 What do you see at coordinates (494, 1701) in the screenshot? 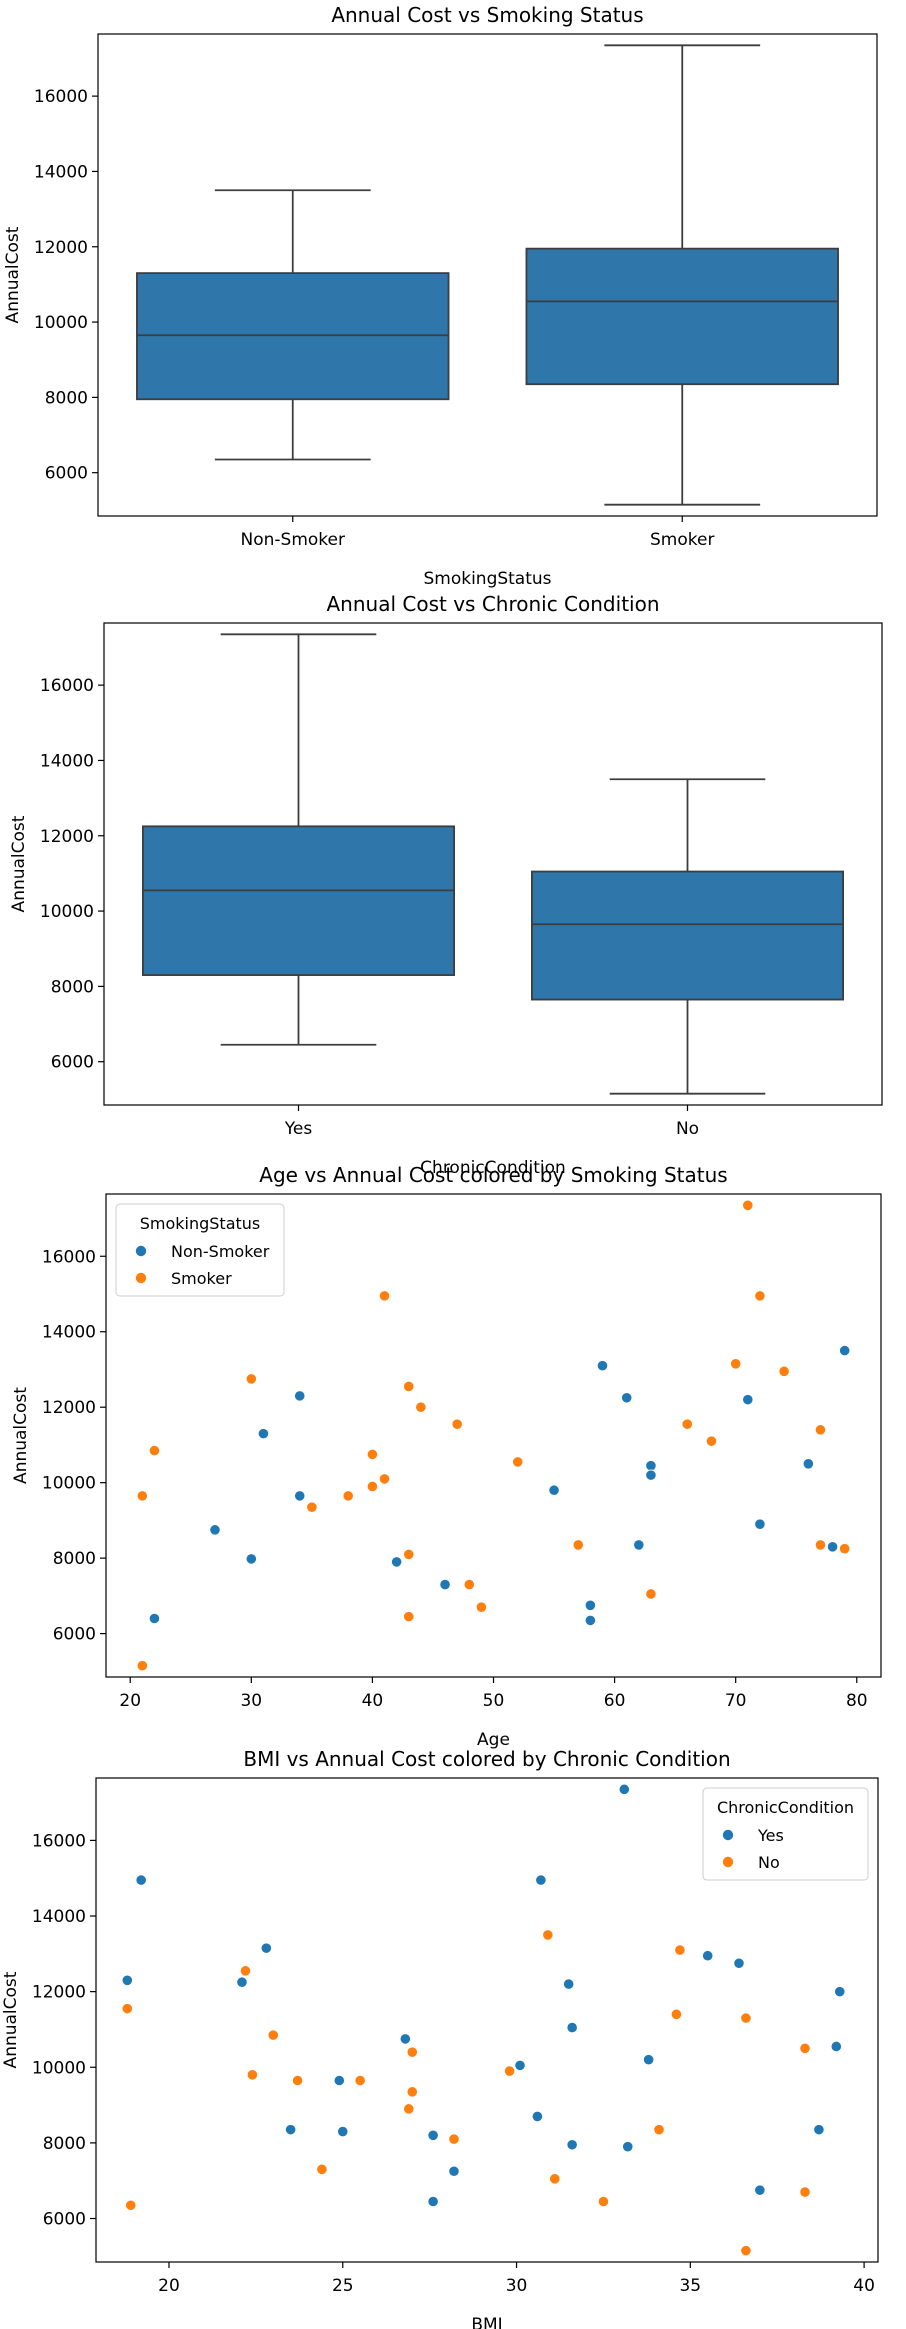
I see `x-tick-label: 50` at bounding box center [494, 1701].